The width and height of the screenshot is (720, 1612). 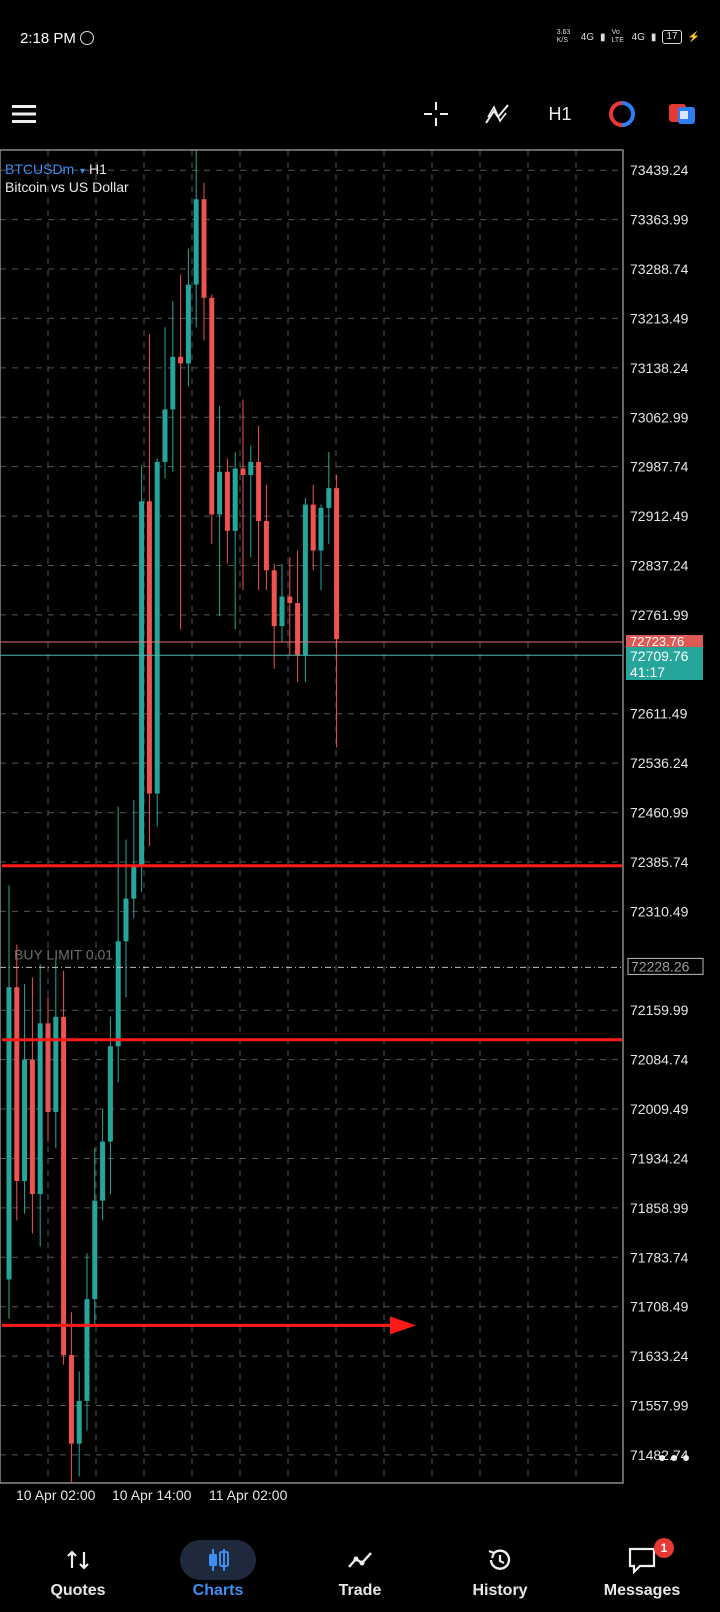 I want to click on buy-limit-label: BUY LIMIT 0.01, so click(x=63, y=954).